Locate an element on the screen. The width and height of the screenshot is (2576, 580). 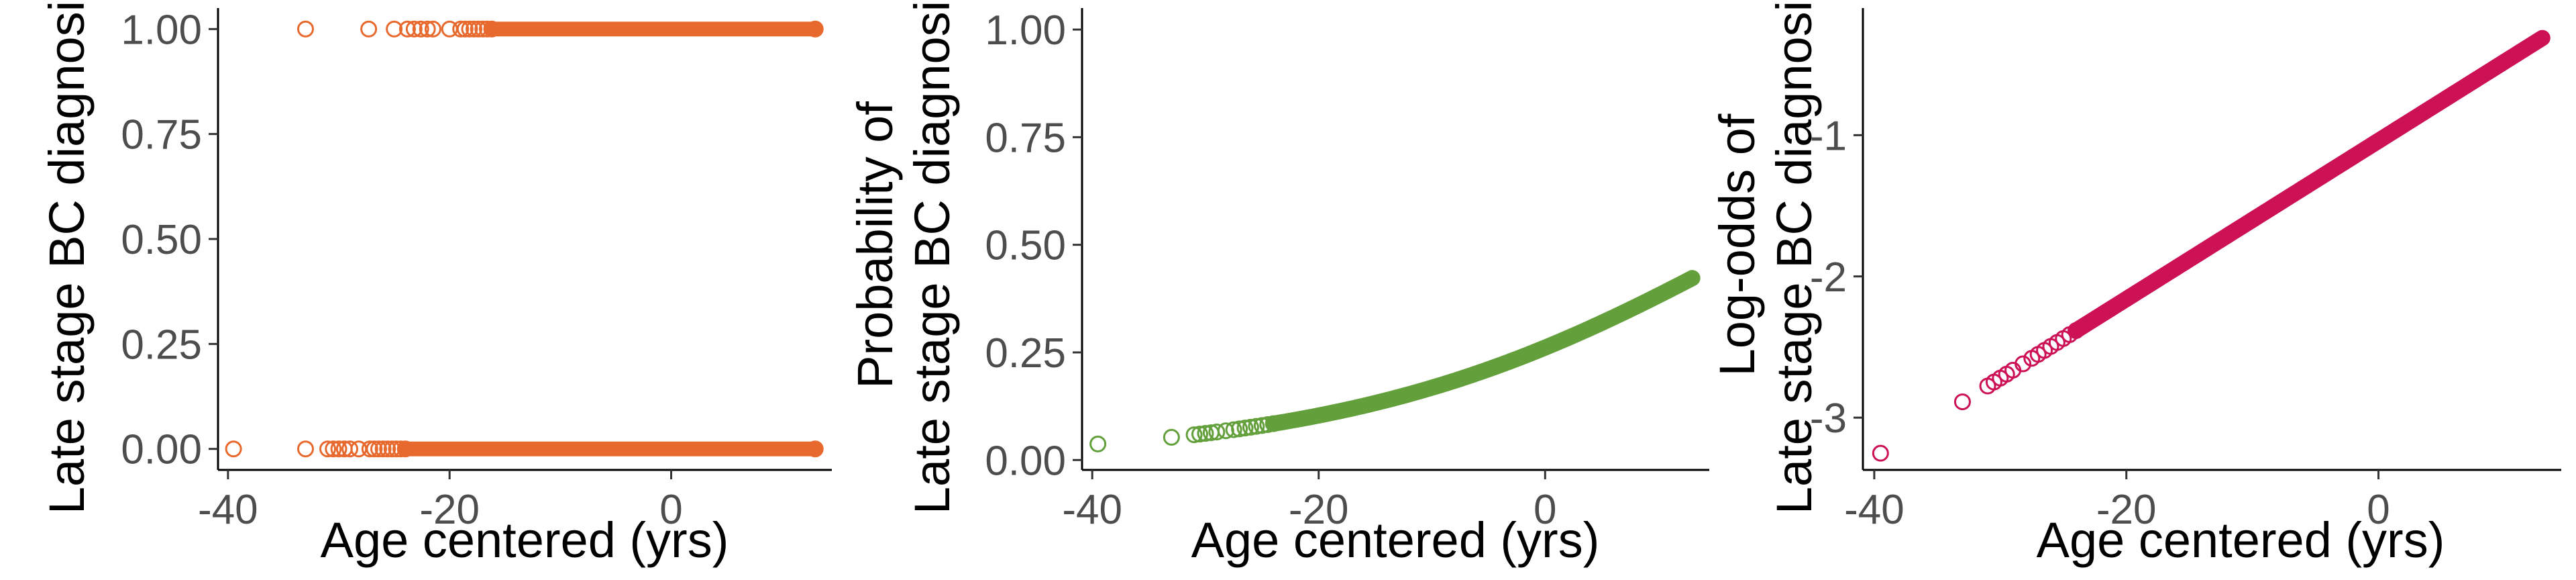
y-axis-title-left: Late stage BC diagnosis is located at coordinates (67, 257).